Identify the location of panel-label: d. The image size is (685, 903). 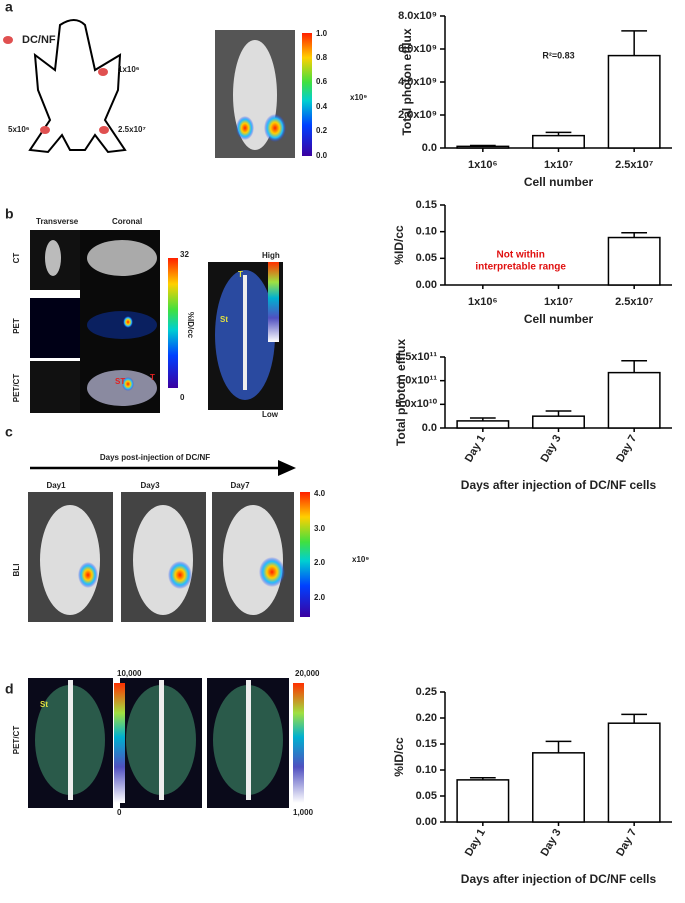
(9, 689).